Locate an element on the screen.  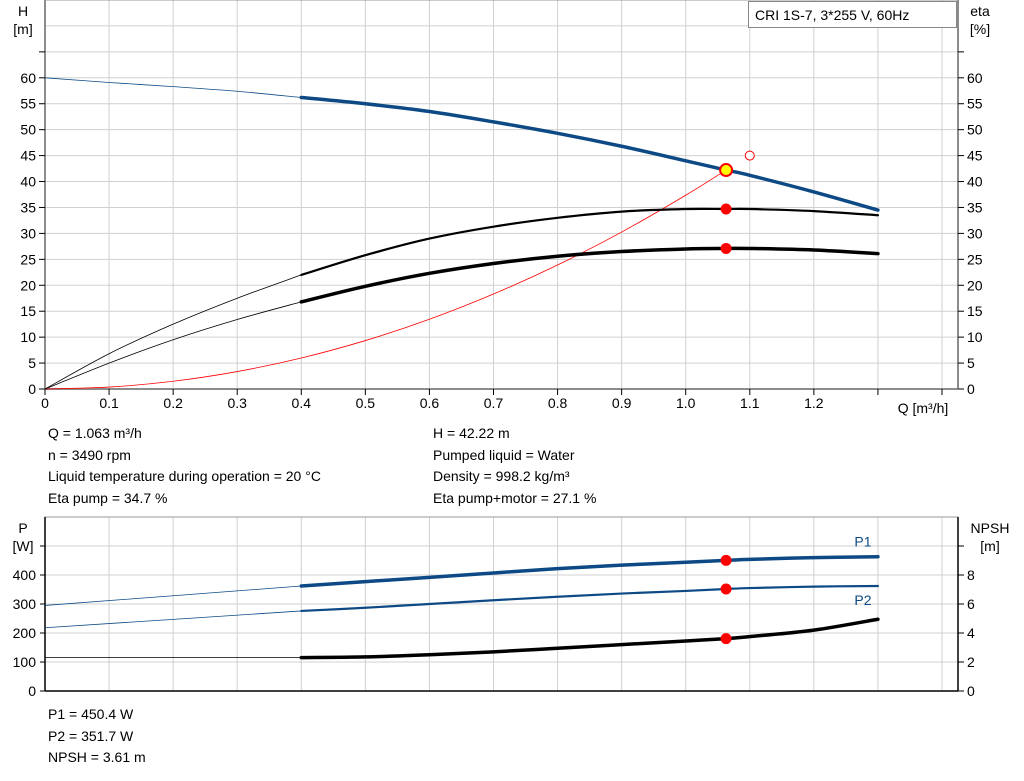
left-y-tick-label: 35 is located at coordinates (28, 207).